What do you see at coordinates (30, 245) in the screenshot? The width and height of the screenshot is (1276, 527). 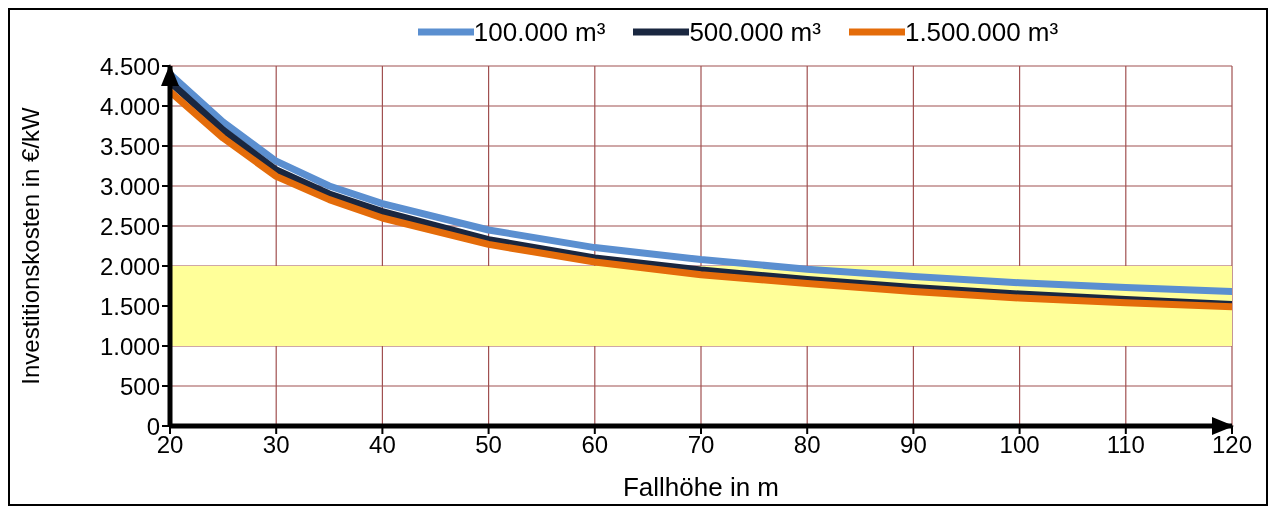 I see `y-axis-title: Investitionskosten in €/kW` at bounding box center [30, 245].